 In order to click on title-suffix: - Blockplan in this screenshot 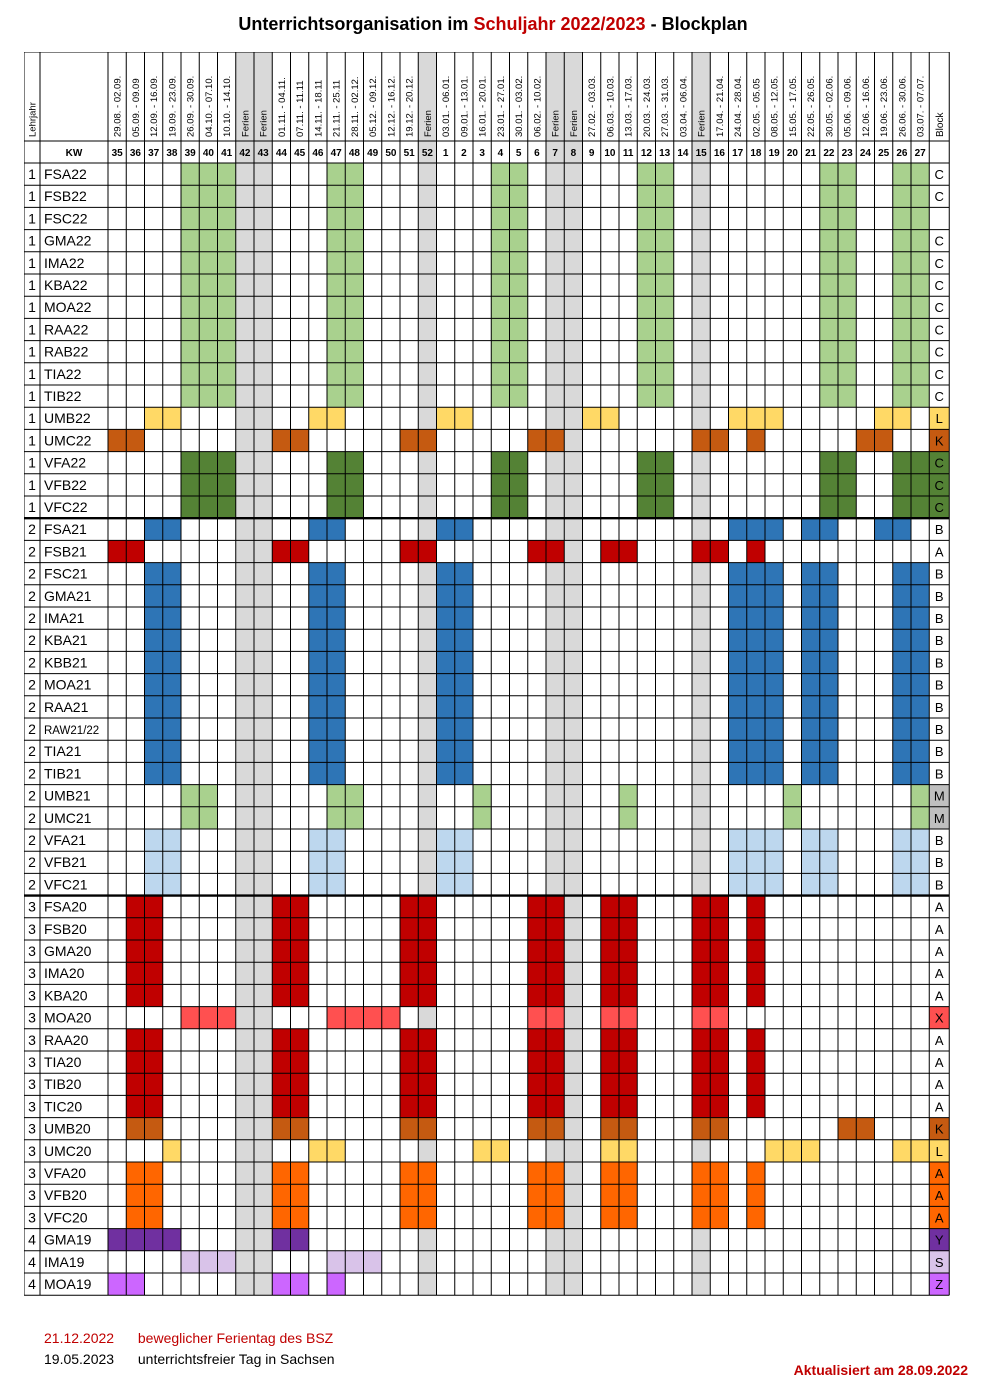, I will do `click(699, 24)`.